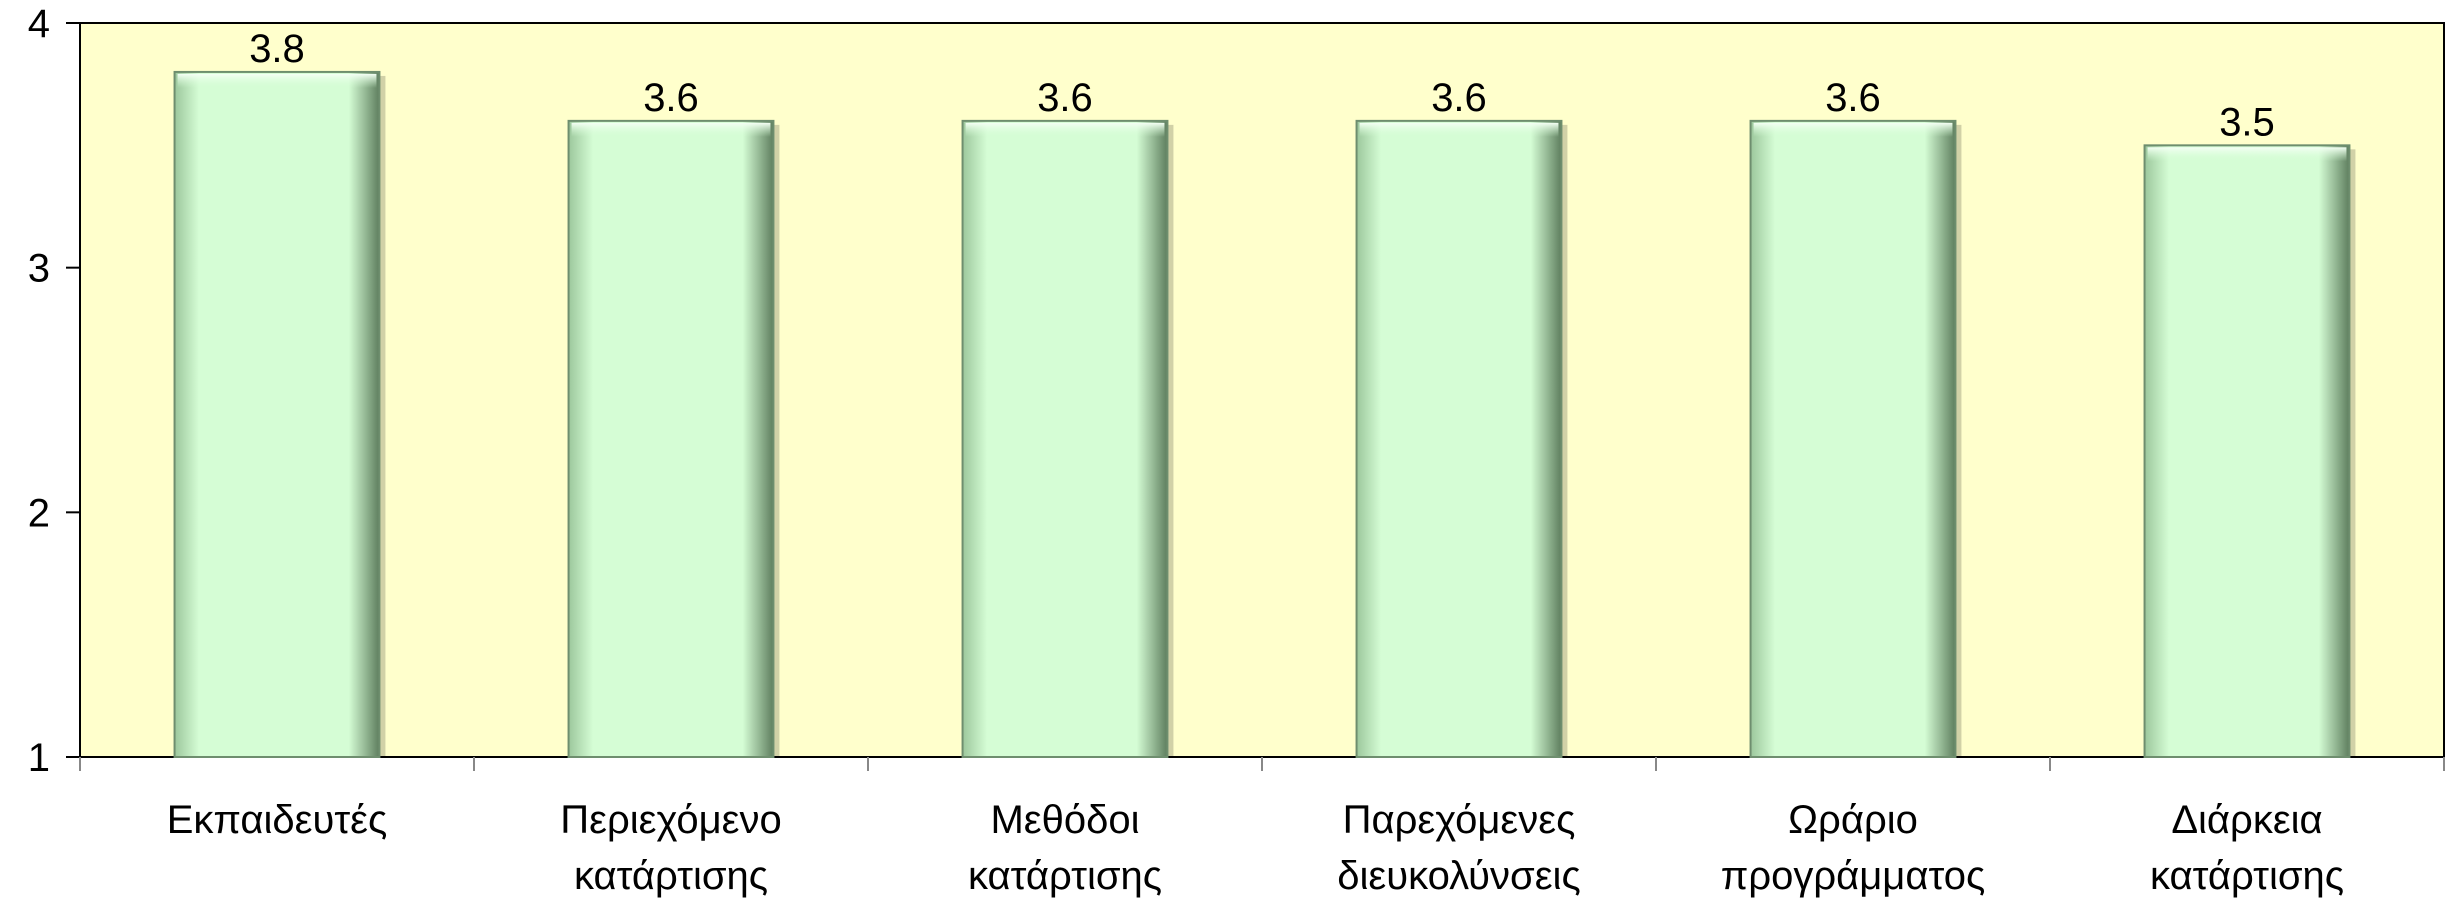 Image resolution: width=2458 pixels, height=902 pixels. Describe the element at coordinates (1262, 85) in the screenshot. I see `data-labels-group: 3.8 3.6 3.6 3.6 3.6 3.5` at that location.